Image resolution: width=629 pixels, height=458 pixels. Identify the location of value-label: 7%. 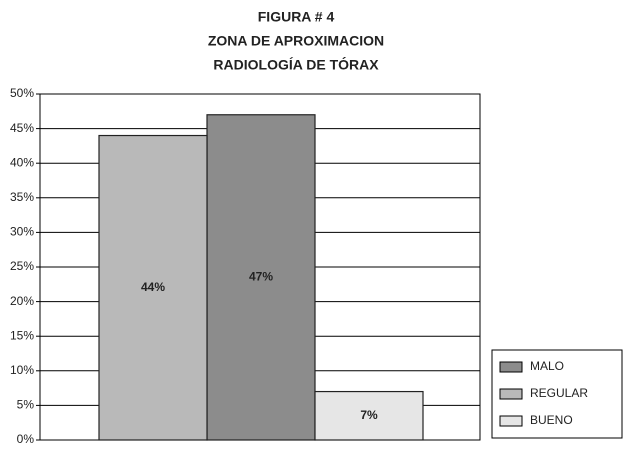
(369, 415).